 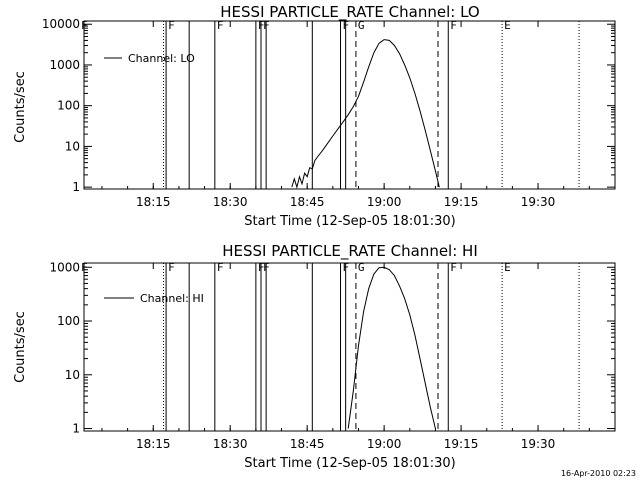 I want to click on chart-title: HESSI PARTICLE_RATE Channel: LO, so click(x=349, y=12).